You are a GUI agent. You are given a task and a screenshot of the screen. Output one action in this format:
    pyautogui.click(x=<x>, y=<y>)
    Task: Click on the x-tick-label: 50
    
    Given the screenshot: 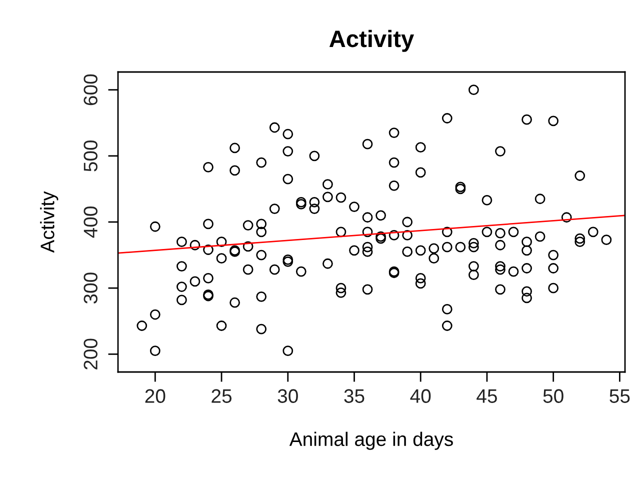 What is the action you would take?
    pyautogui.click(x=553, y=396)
    